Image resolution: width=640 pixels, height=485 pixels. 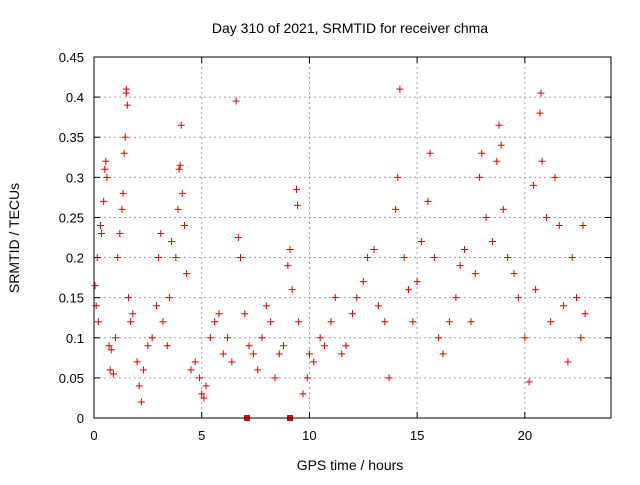 What do you see at coordinates (80, 418) in the screenshot?
I see `y-tick-label: 0` at bounding box center [80, 418].